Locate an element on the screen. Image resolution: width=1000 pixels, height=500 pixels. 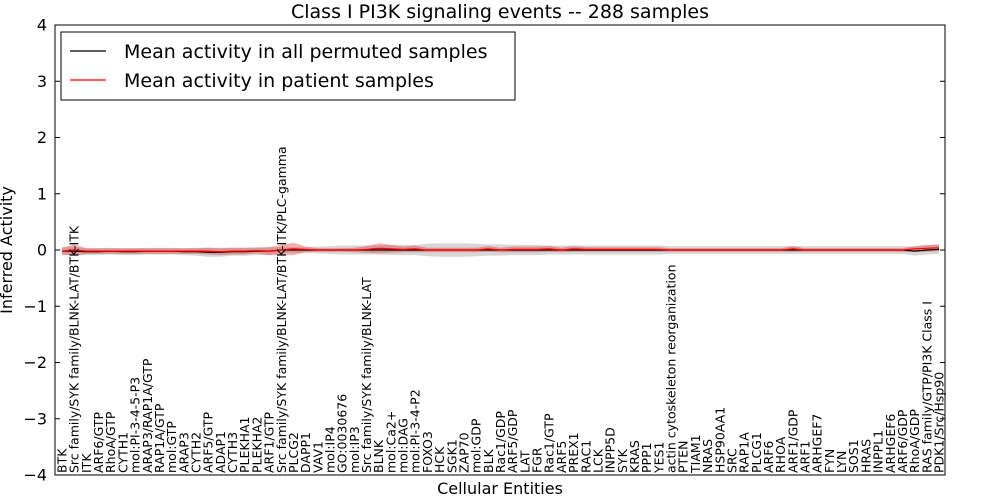
x-category-label: Src family/SYK family/BLNK-LAT/BTK-ITK is located at coordinates (74, 349).